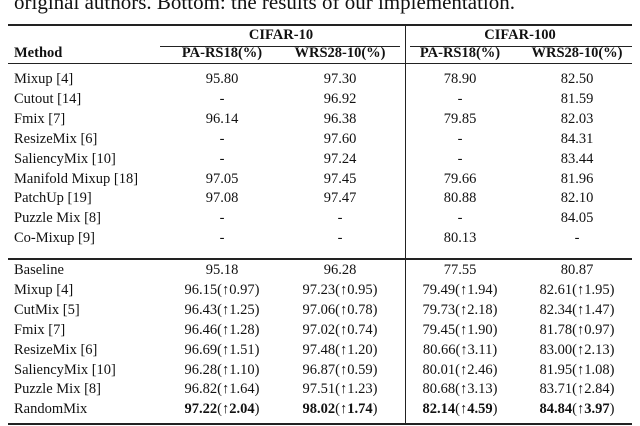 This screenshot has height=426, width=640. What do you see at coordinates (577, 289) in the screenshot?
I see `value-cell: 82.61(↑1.95)` at bounding box center [577, 289].